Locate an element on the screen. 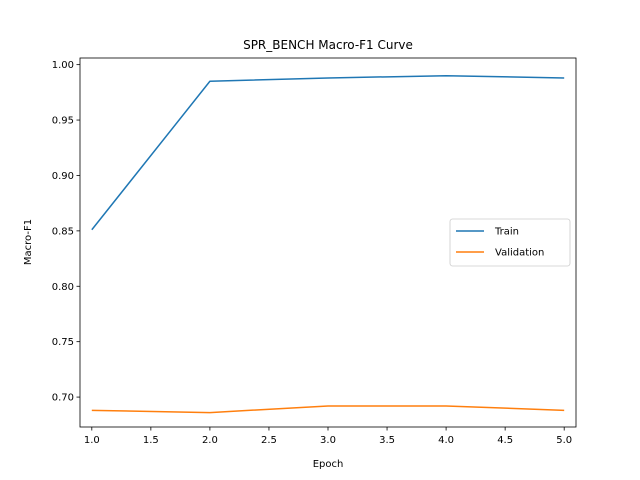  legend: Train Validation is located at coordinates (510, 242).